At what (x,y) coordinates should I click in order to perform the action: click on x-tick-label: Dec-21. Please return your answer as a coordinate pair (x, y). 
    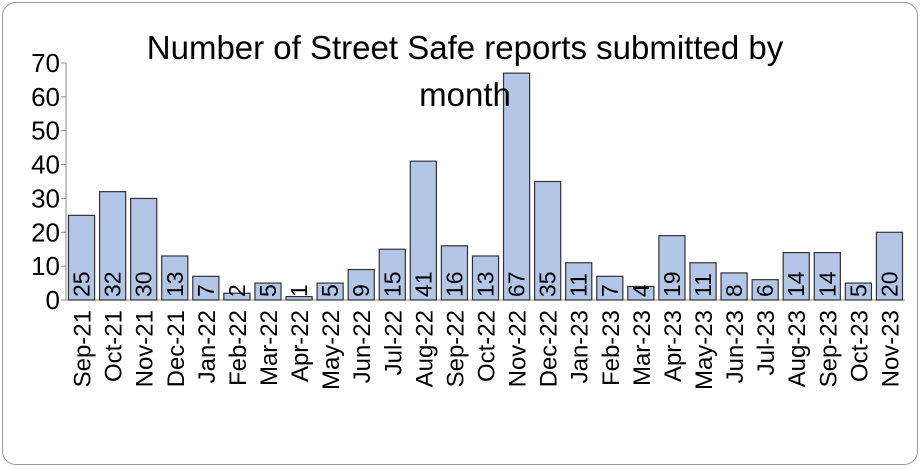
    Looking at the image, I should click on (176, 348).